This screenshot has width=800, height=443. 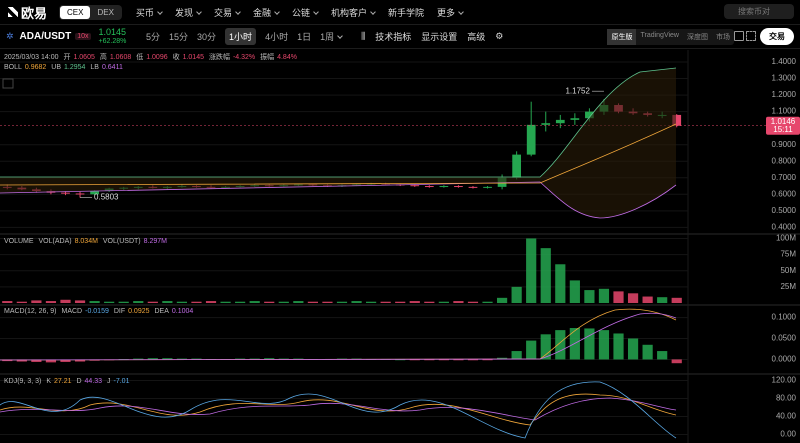 I want to click on interval: 1小时, so click(x=241, y=36).